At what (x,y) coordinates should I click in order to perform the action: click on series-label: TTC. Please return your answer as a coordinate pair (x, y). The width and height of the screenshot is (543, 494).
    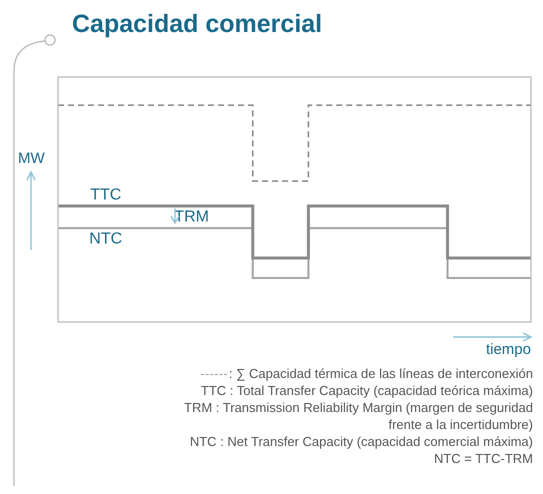
    Looking at the image, I should click on (106, 195).